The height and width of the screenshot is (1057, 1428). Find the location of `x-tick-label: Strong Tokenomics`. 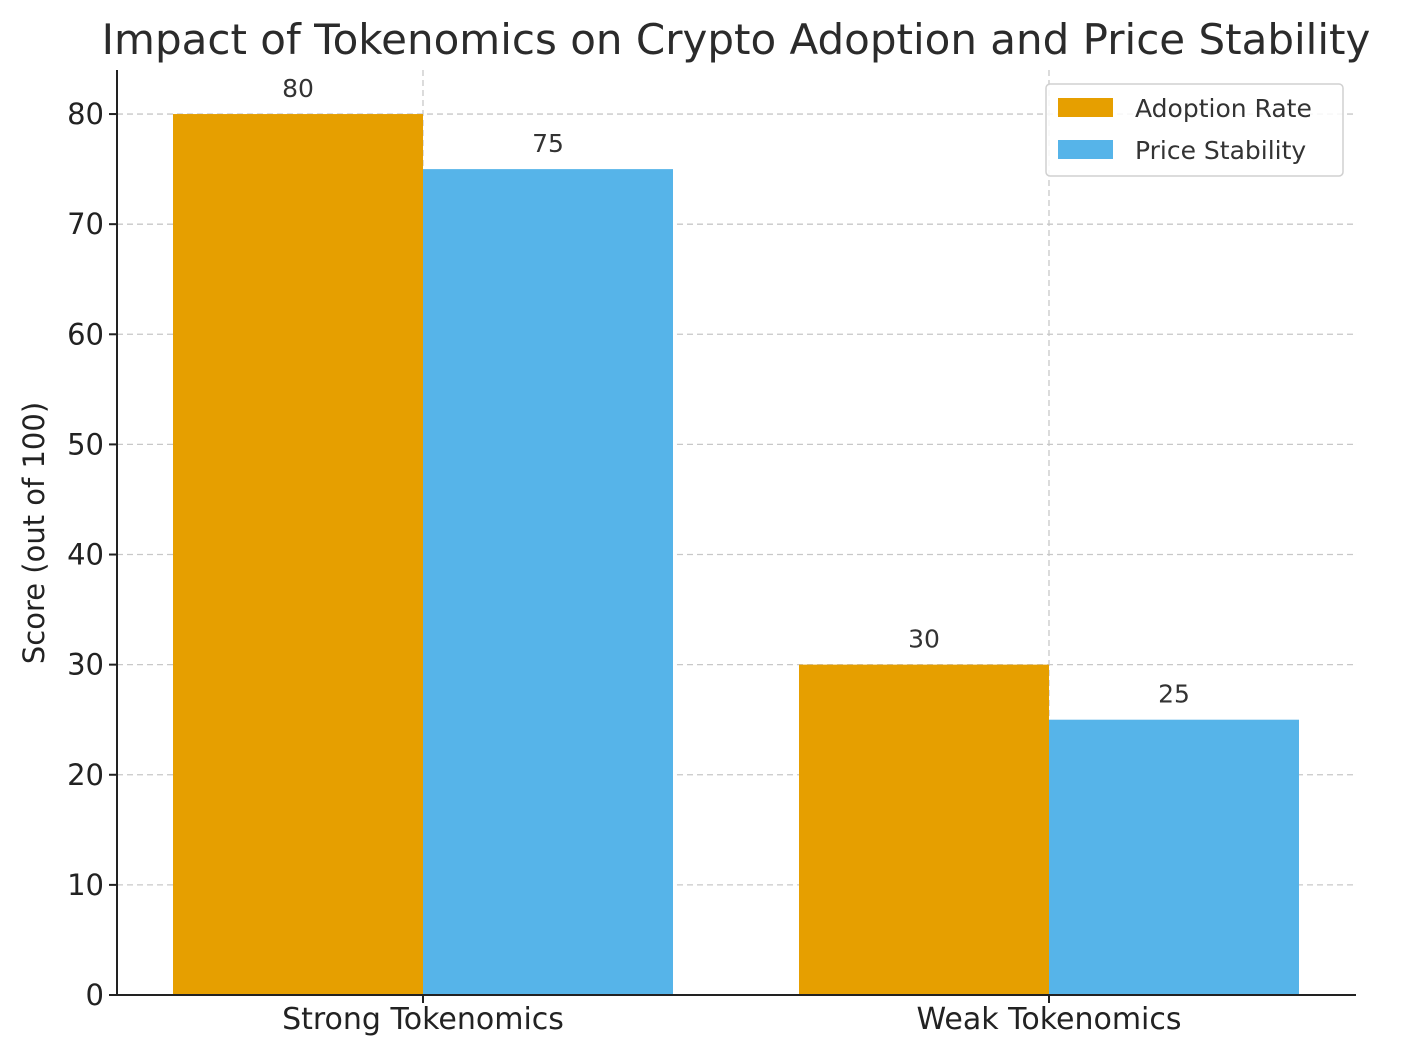

x-tick-label: Strong Tokenomics is located at coordinates (423, 1019).